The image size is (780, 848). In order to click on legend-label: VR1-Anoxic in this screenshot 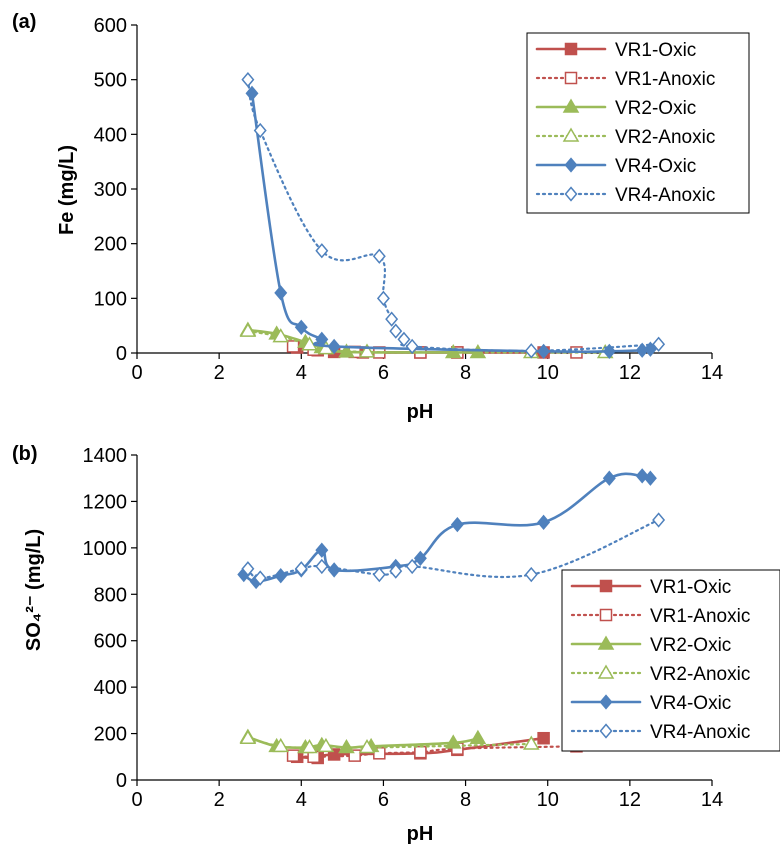, I will do `click(700, 616)`.